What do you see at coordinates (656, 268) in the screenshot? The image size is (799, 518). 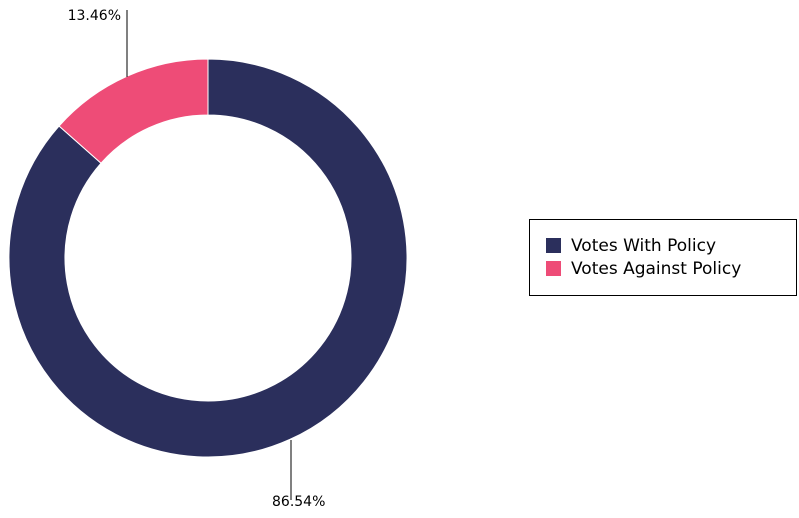 I see `legend-label-votes-against-policy: Votes Against Policy` at bounding box center [656, 268].